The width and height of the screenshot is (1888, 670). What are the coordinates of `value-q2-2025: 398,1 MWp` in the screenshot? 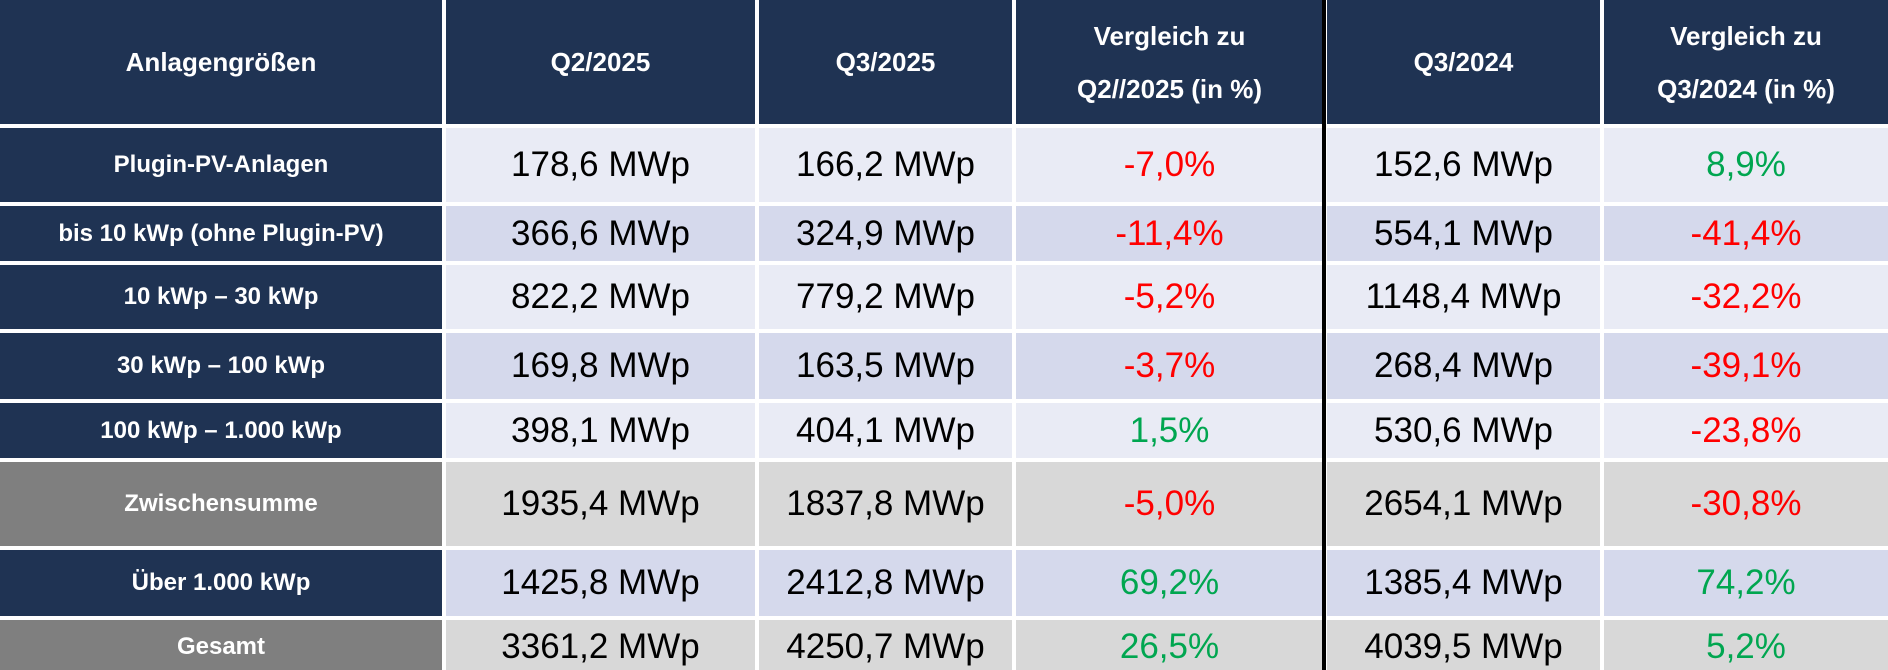 It's located at (600, 430).